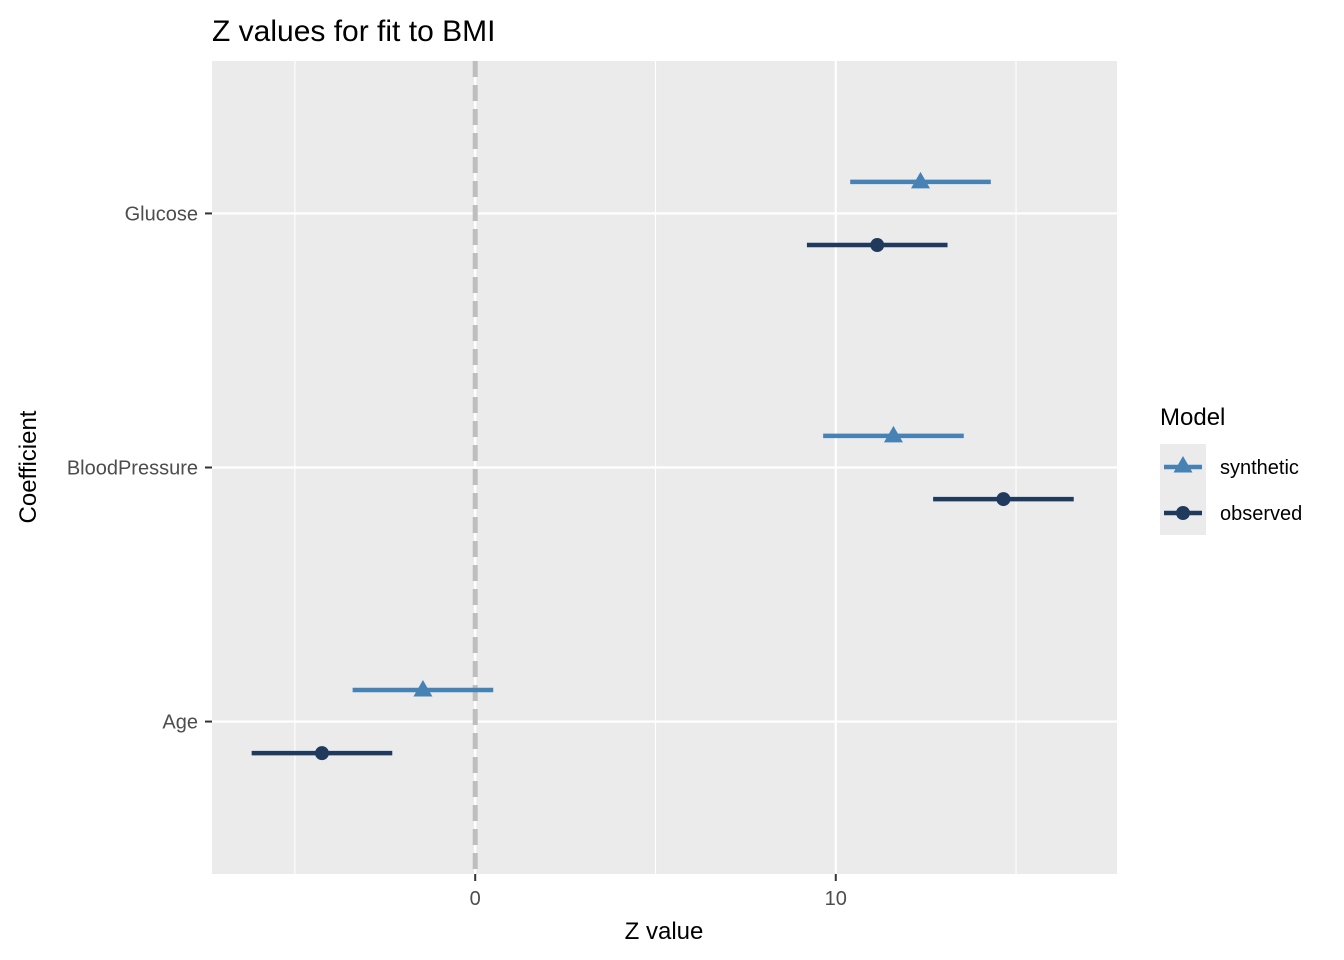  What do you see at coordinates (475, 899) in the screenshot?
I see `x-tick-label: 0` at bounding box center [475, 899].